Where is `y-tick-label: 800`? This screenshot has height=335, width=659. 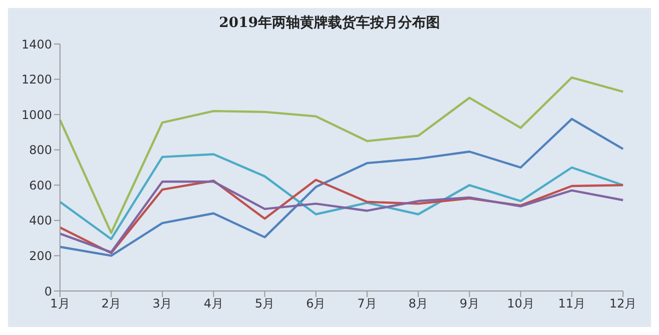
y-tick-label: 800 is located at coordinates (40, 150).